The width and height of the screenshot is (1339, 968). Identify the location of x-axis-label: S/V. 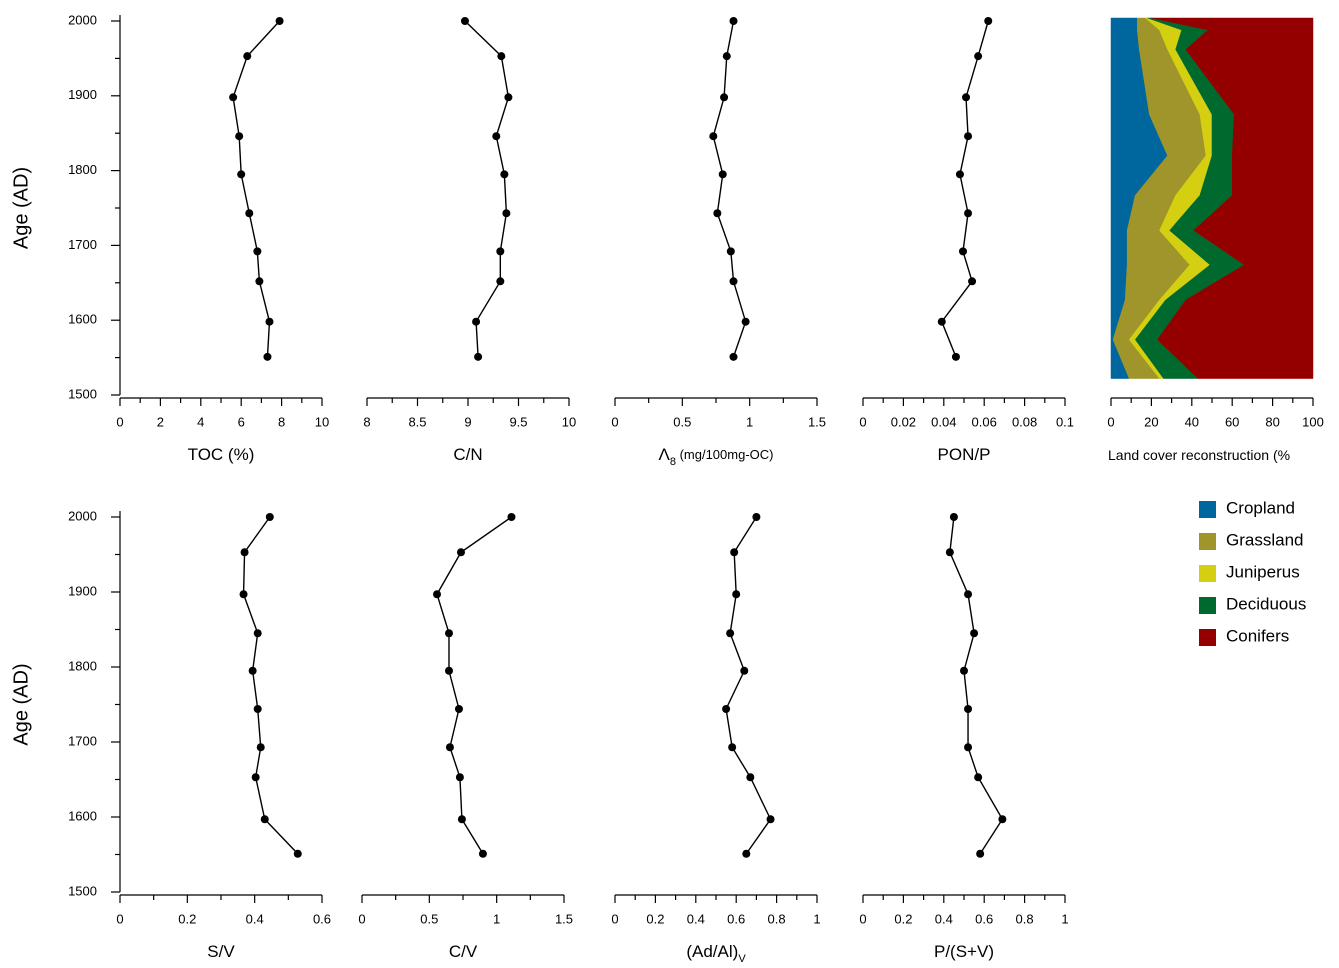
(221, 951).